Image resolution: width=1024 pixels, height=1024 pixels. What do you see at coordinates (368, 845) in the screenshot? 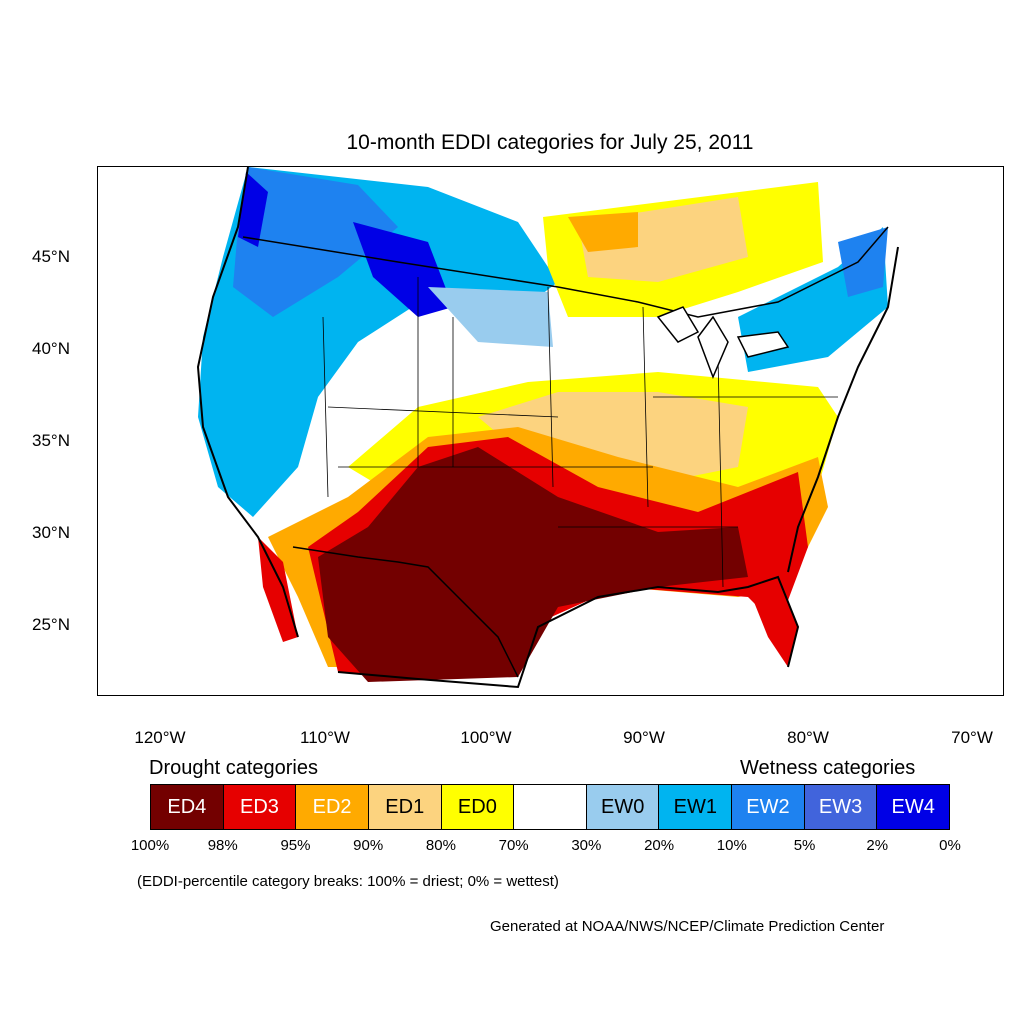
I see `percentile-label: 90%` at bounding box center [368, 845].